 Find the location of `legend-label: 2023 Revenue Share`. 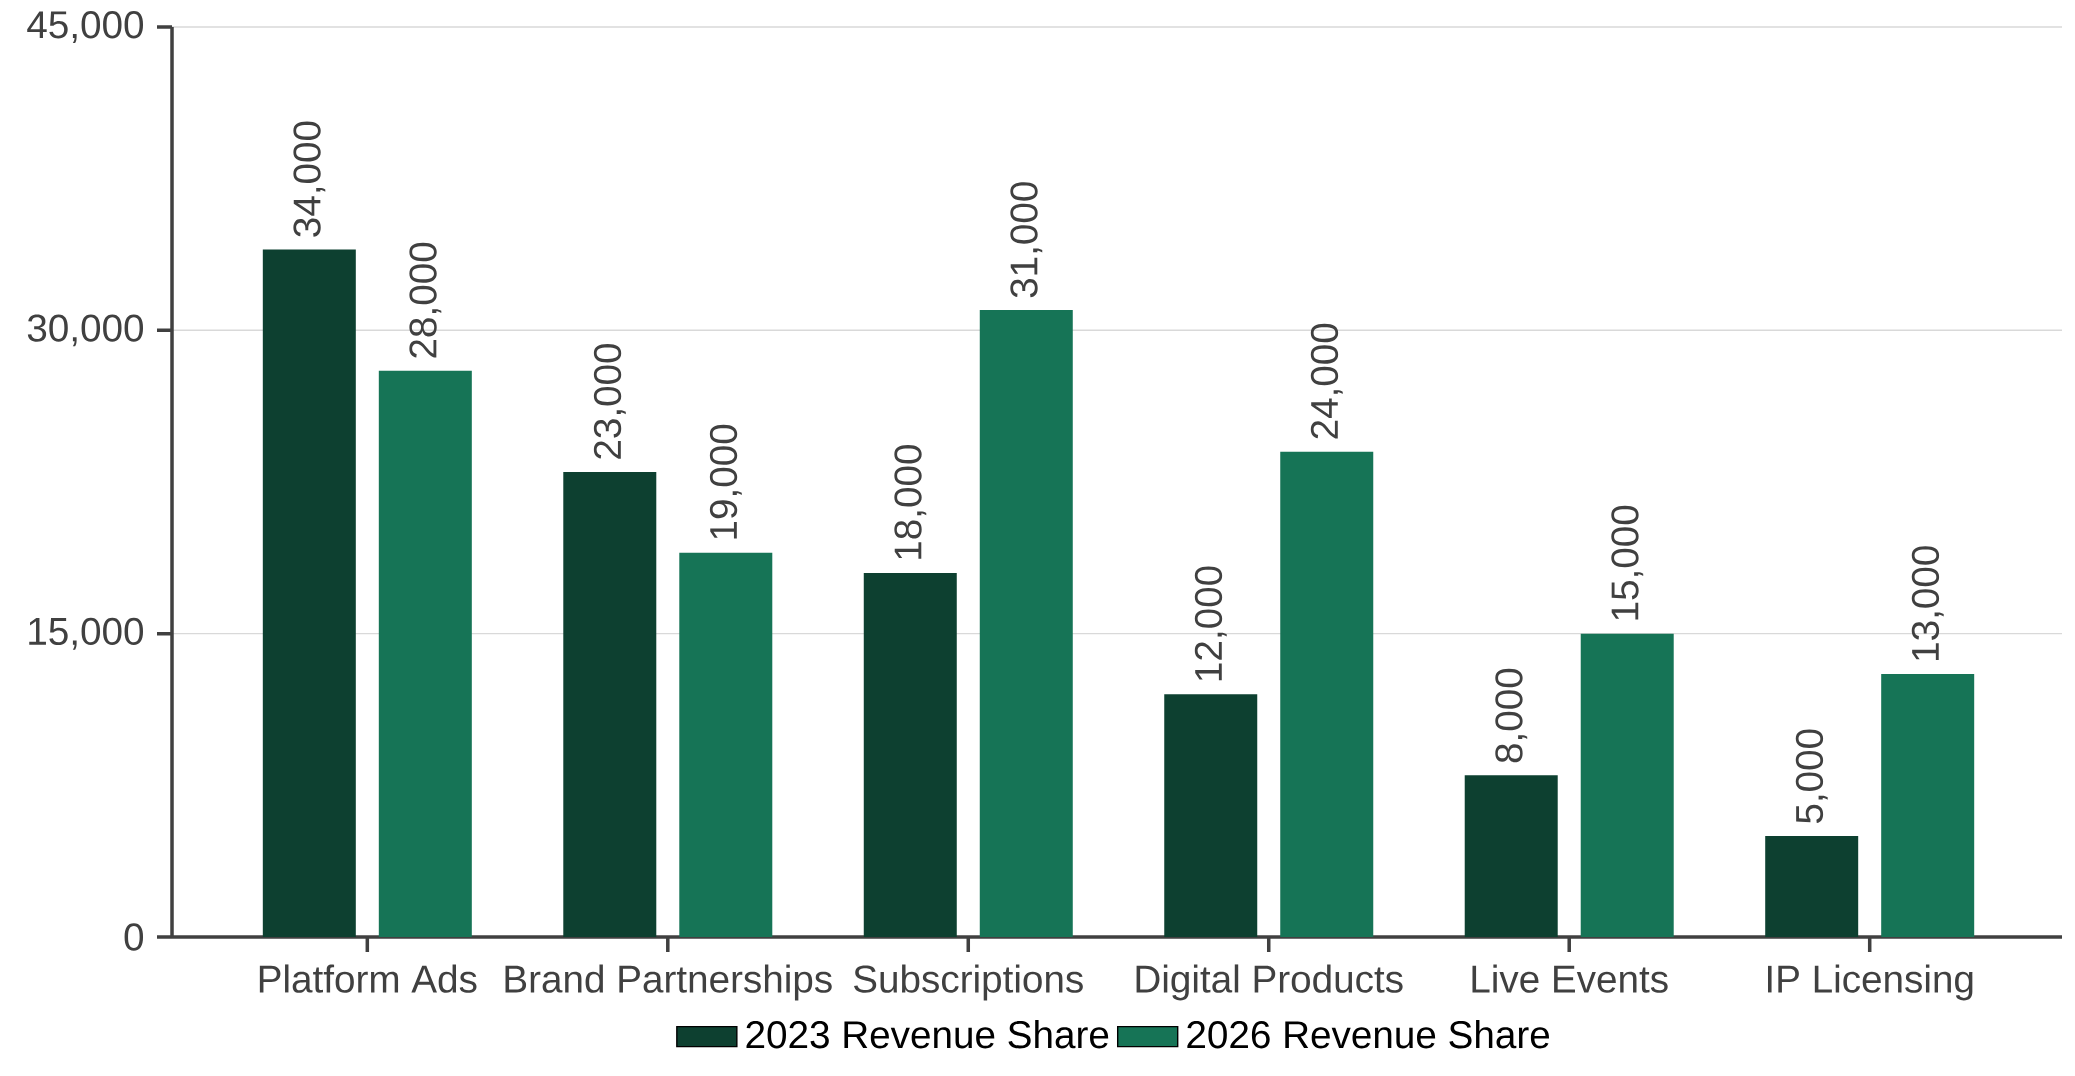

legend-label: 2023 Revenue Share is located at coordinates (927, 1034).